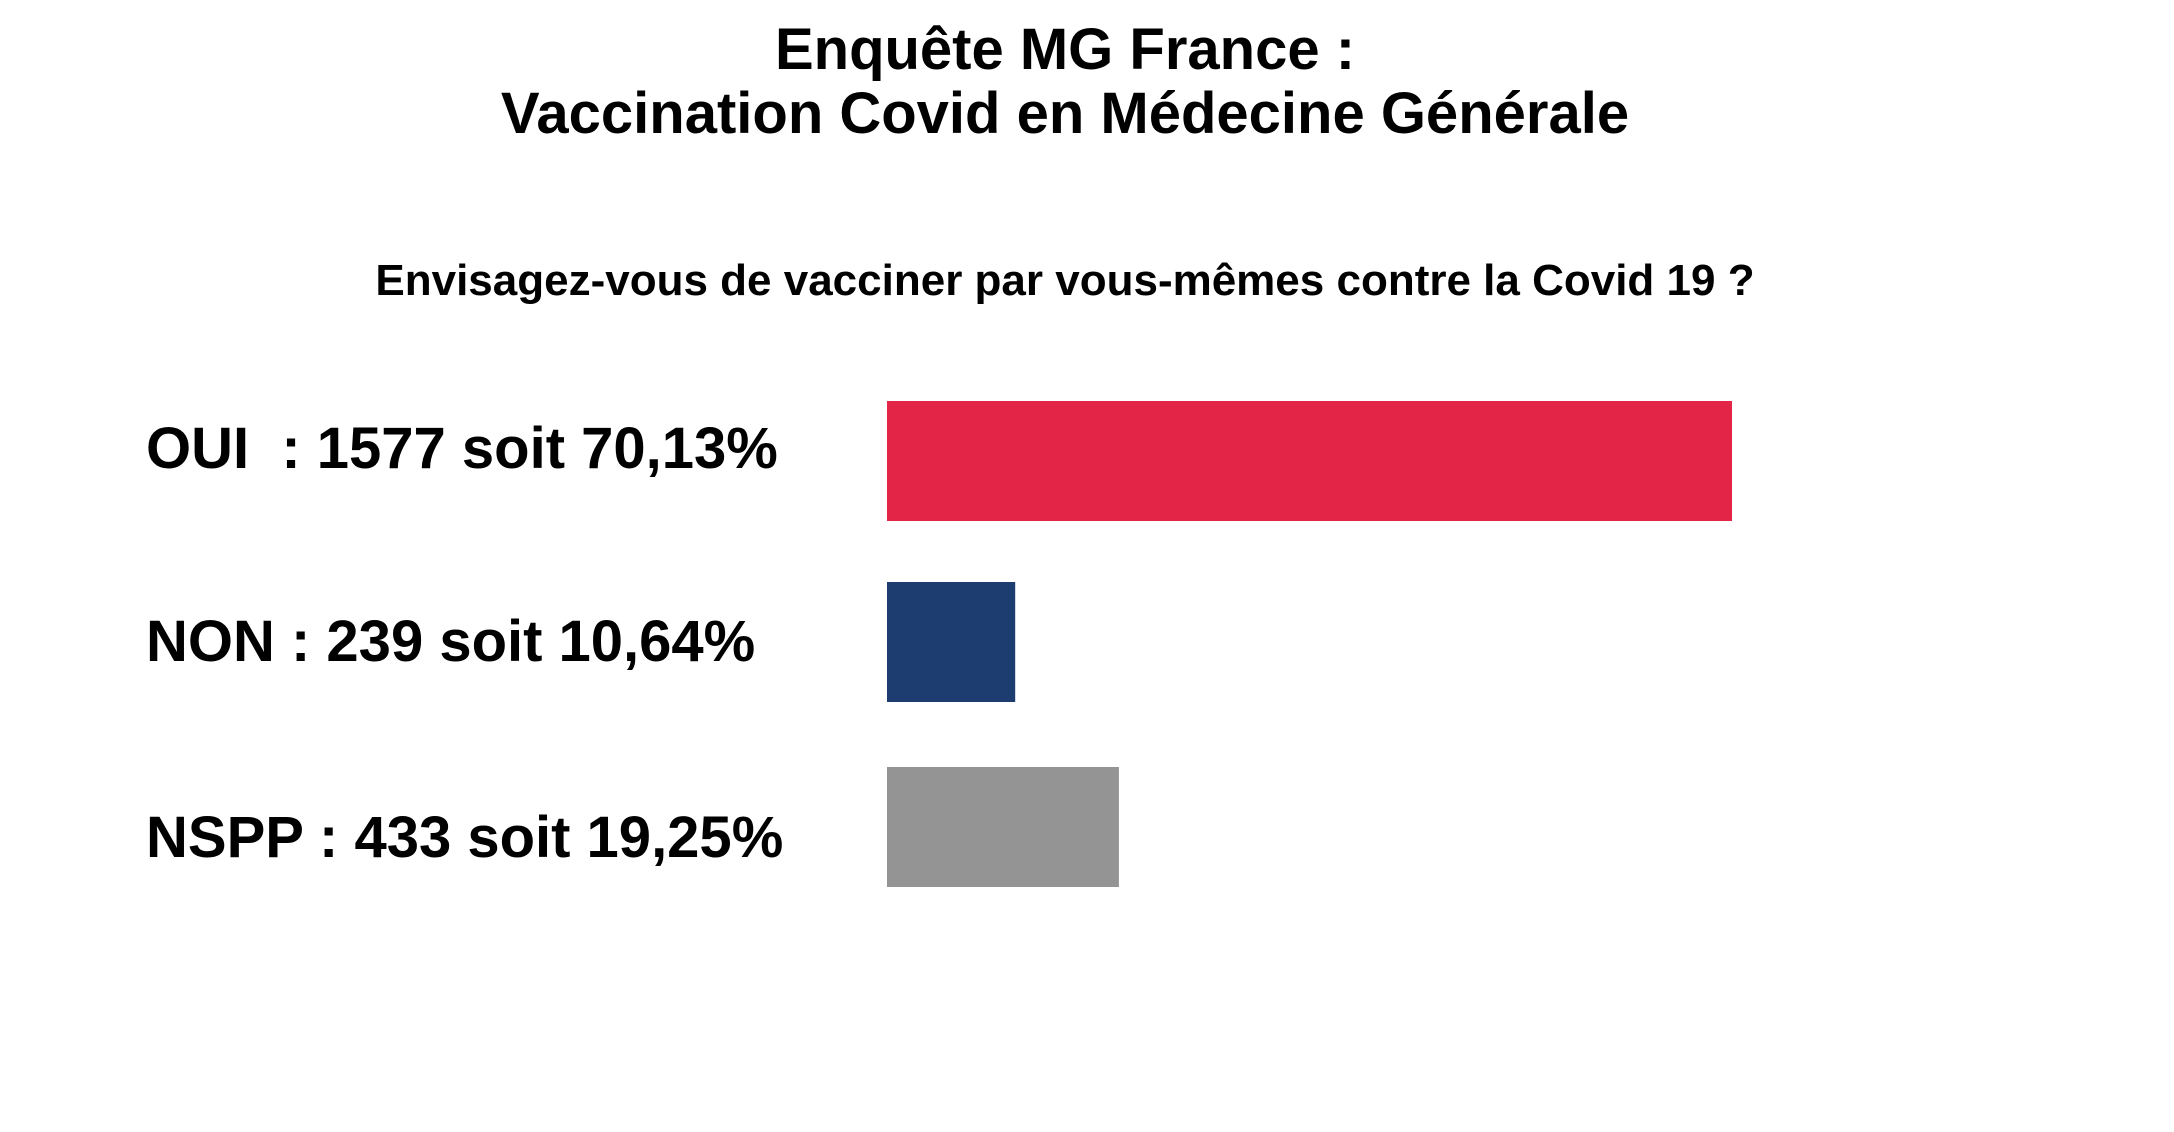 Image resolution: width=2174 pixels, height=1132 pixels. Describe the element at coordinates (1003, 827) in the screenshot. I see `bar-nspp` at that location.